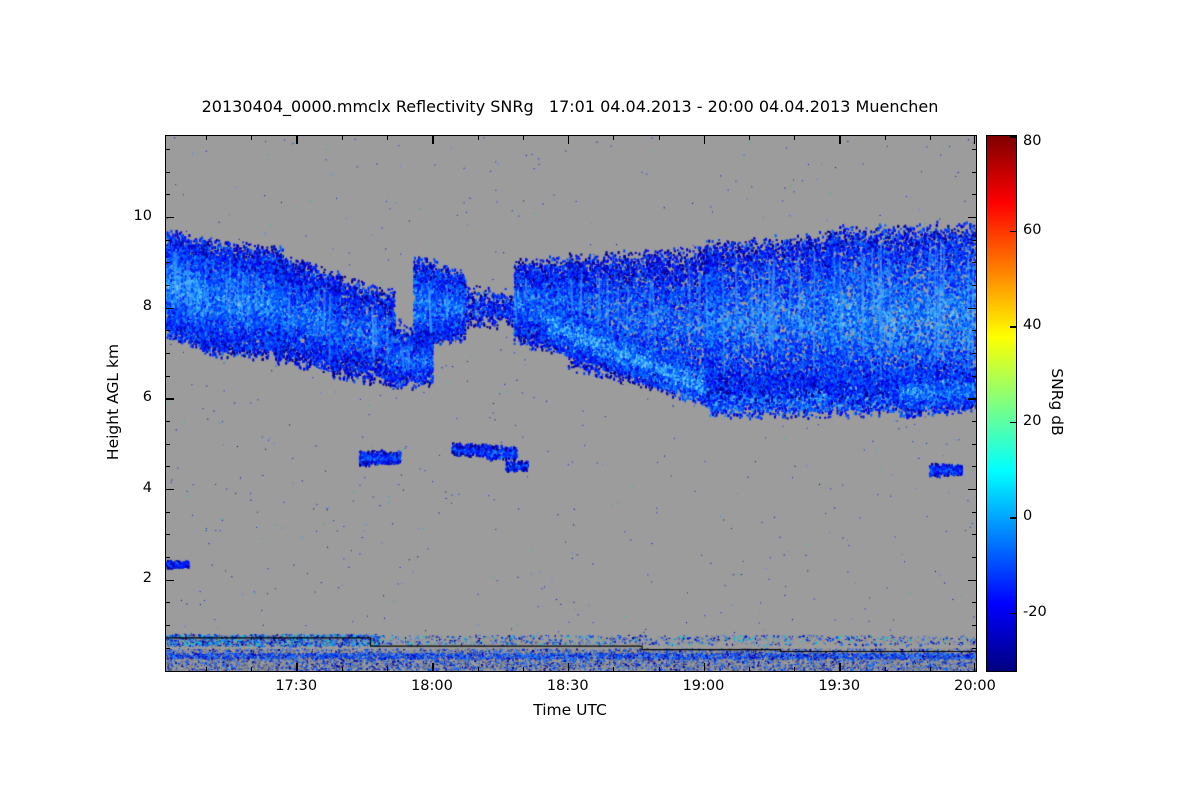 This screenshot has height=800, width=1200. What do you see at coordinates (147, 578) in the screenshot?
I see `y-tick-label: 2` at bounding box center [147, 578].